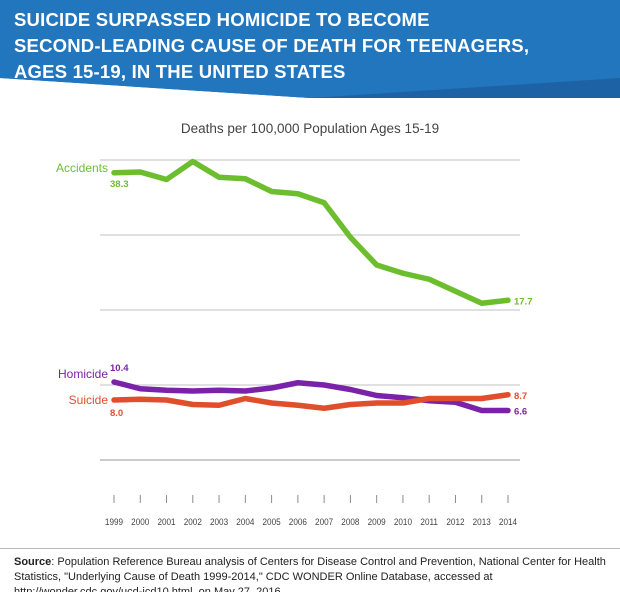 The width and height of the screenshot is (620, 592). I want to click on x-tick-label: 2011, so click(429, 521).